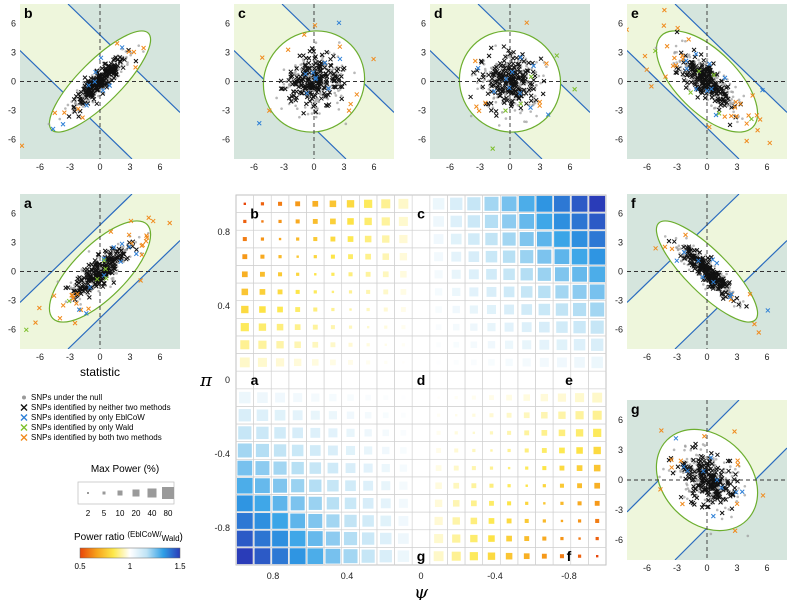 The image size is (798, 600). I want to click on x-tick-label: 0, so click(706, 167).